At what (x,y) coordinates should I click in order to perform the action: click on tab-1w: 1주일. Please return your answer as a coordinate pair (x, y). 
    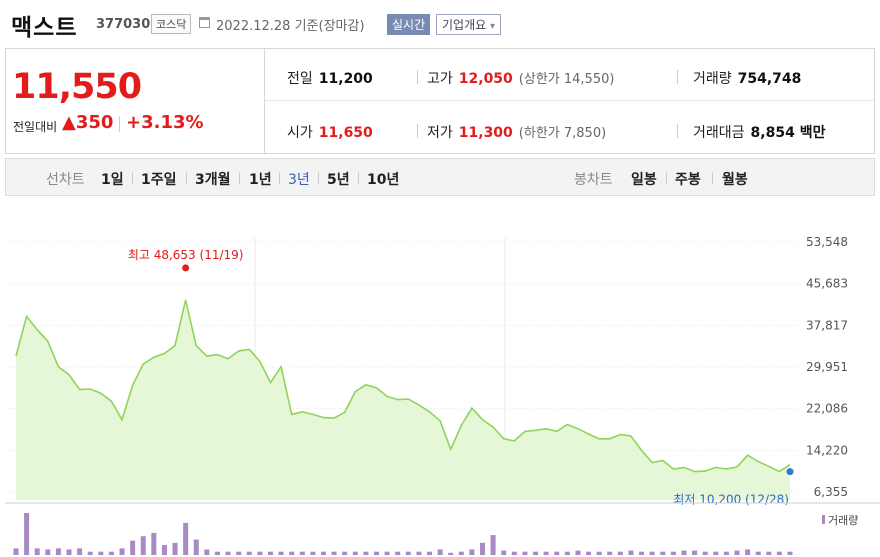
    Looking at the image, I should click on (159, 180).